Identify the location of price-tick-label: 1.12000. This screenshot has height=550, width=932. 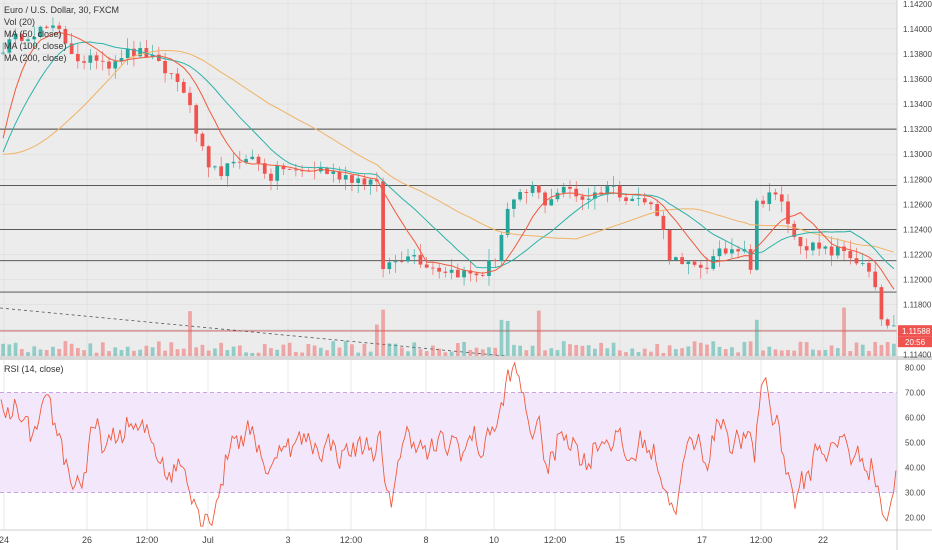
(917, 280).